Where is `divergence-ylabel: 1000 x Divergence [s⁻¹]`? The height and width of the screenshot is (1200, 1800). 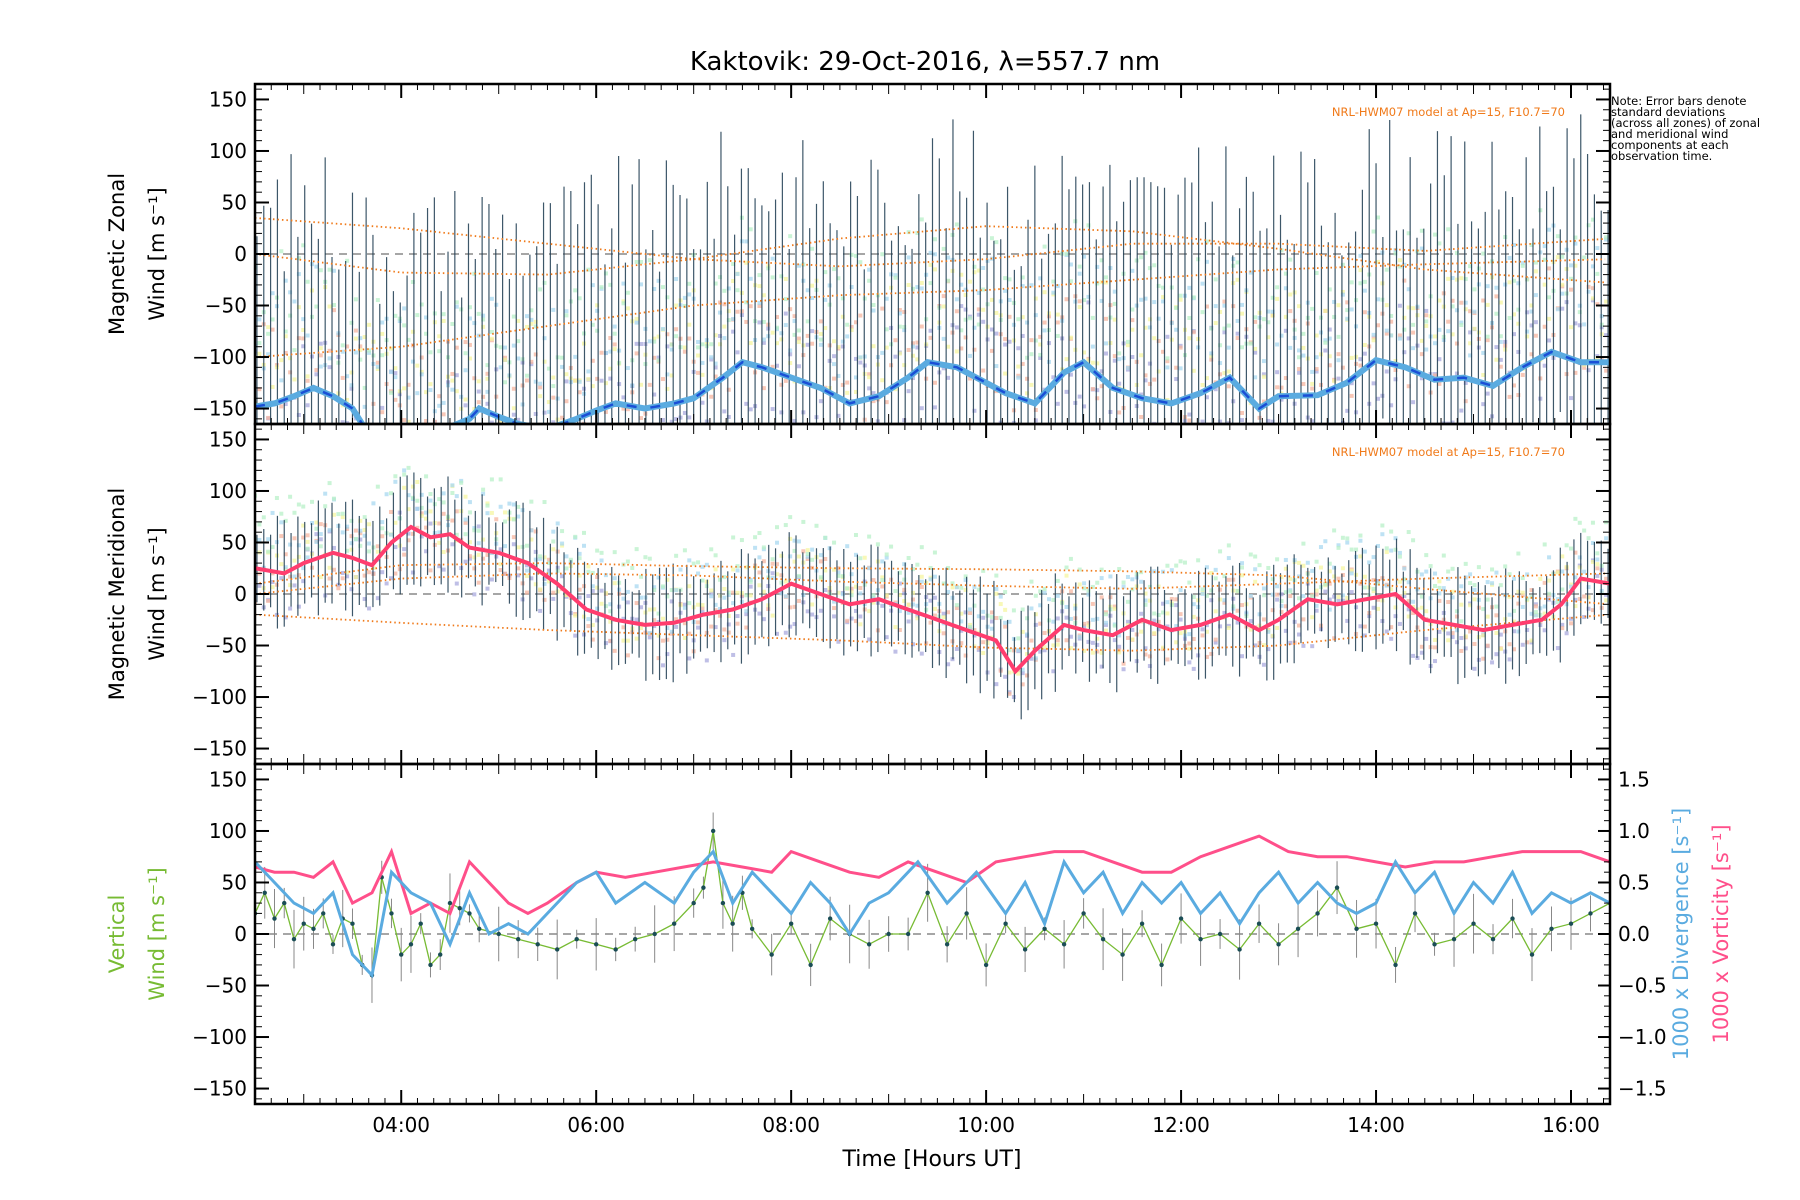
divergence-ylabel: 1000 x Divergence [s⁻¹] is located at coordinates (1681, 934).